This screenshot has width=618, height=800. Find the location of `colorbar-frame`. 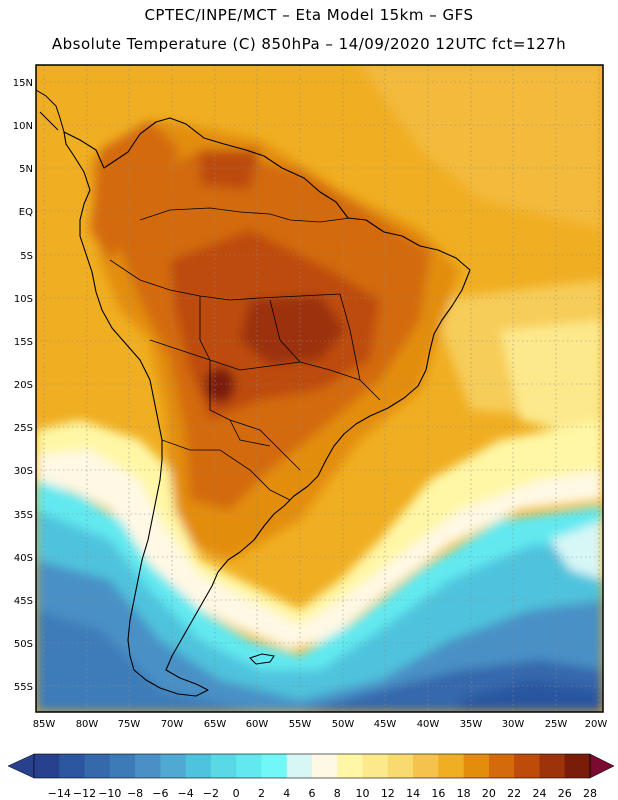

colorbar-frame is located at coordinates (312, 766).